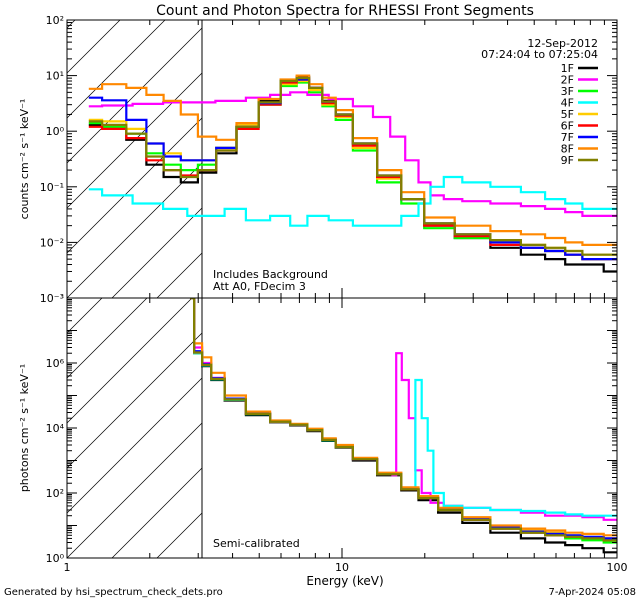 This screenshot has height=600, width=640. Describe the element at coordinates (55, 131) in the screenshot. I see `top-ytick-label: 10⁰` at that location.